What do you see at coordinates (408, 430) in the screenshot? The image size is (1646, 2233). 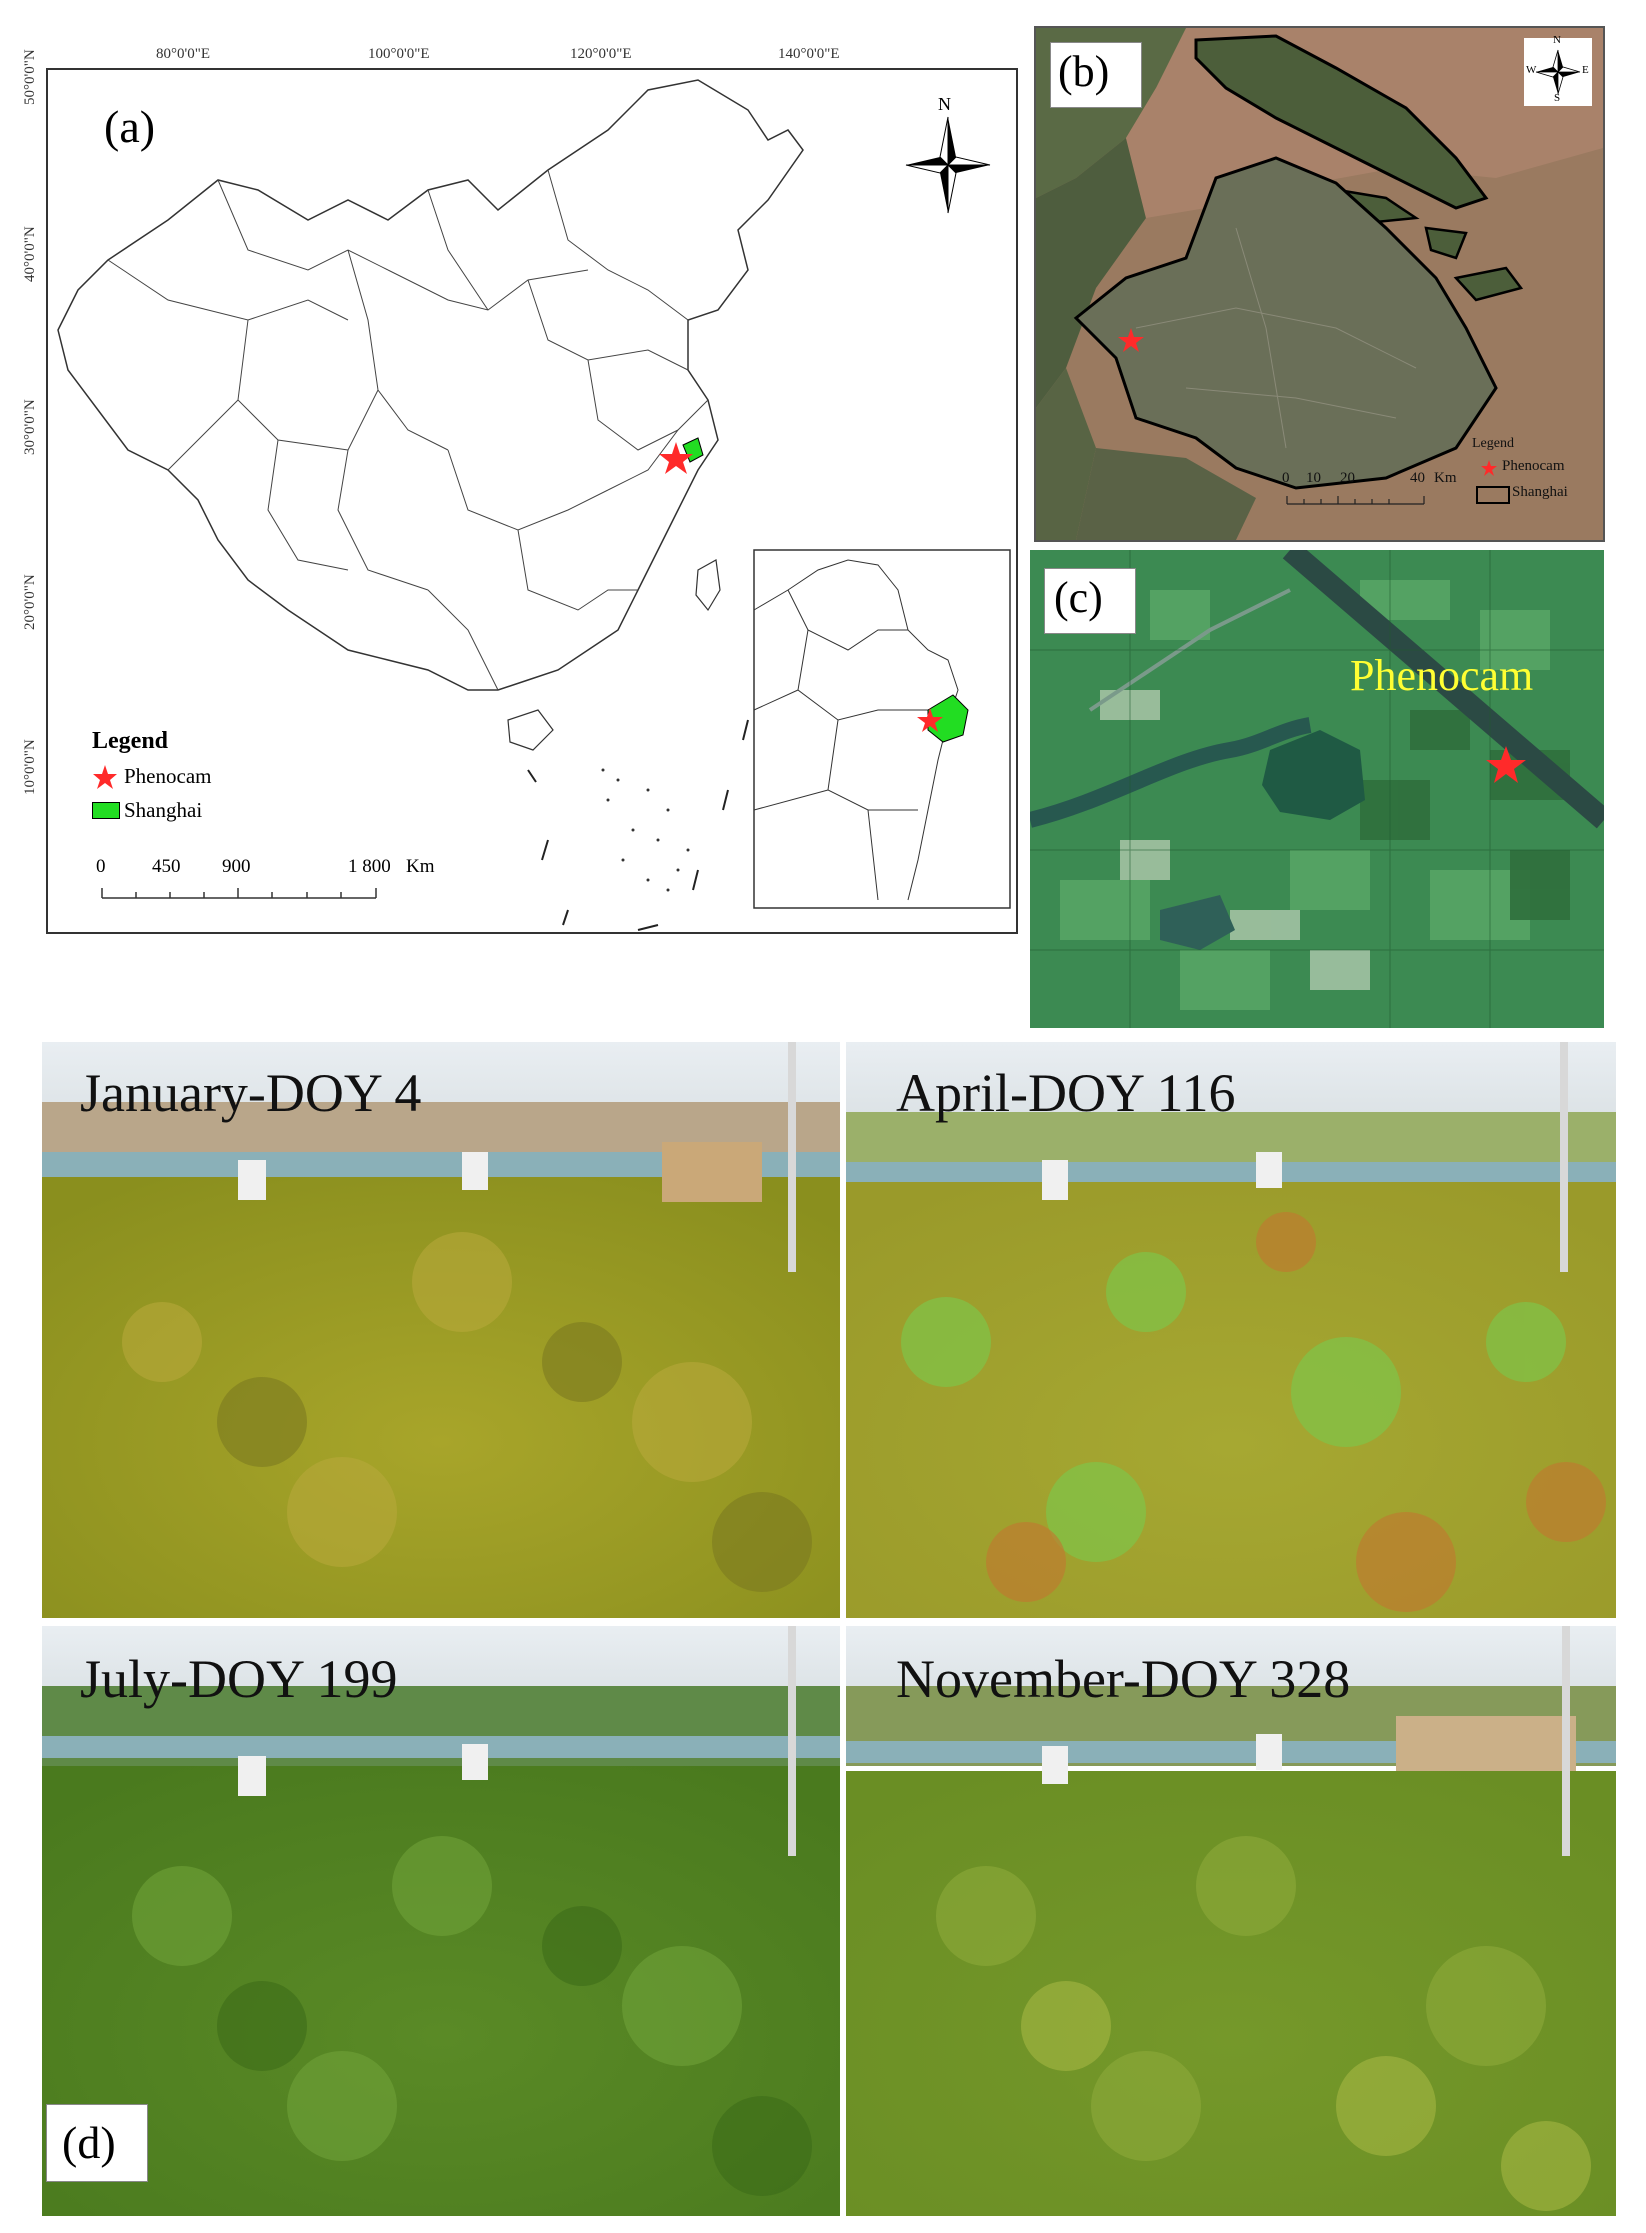 I see `province-boundaries` at bounding box center [408, 430].